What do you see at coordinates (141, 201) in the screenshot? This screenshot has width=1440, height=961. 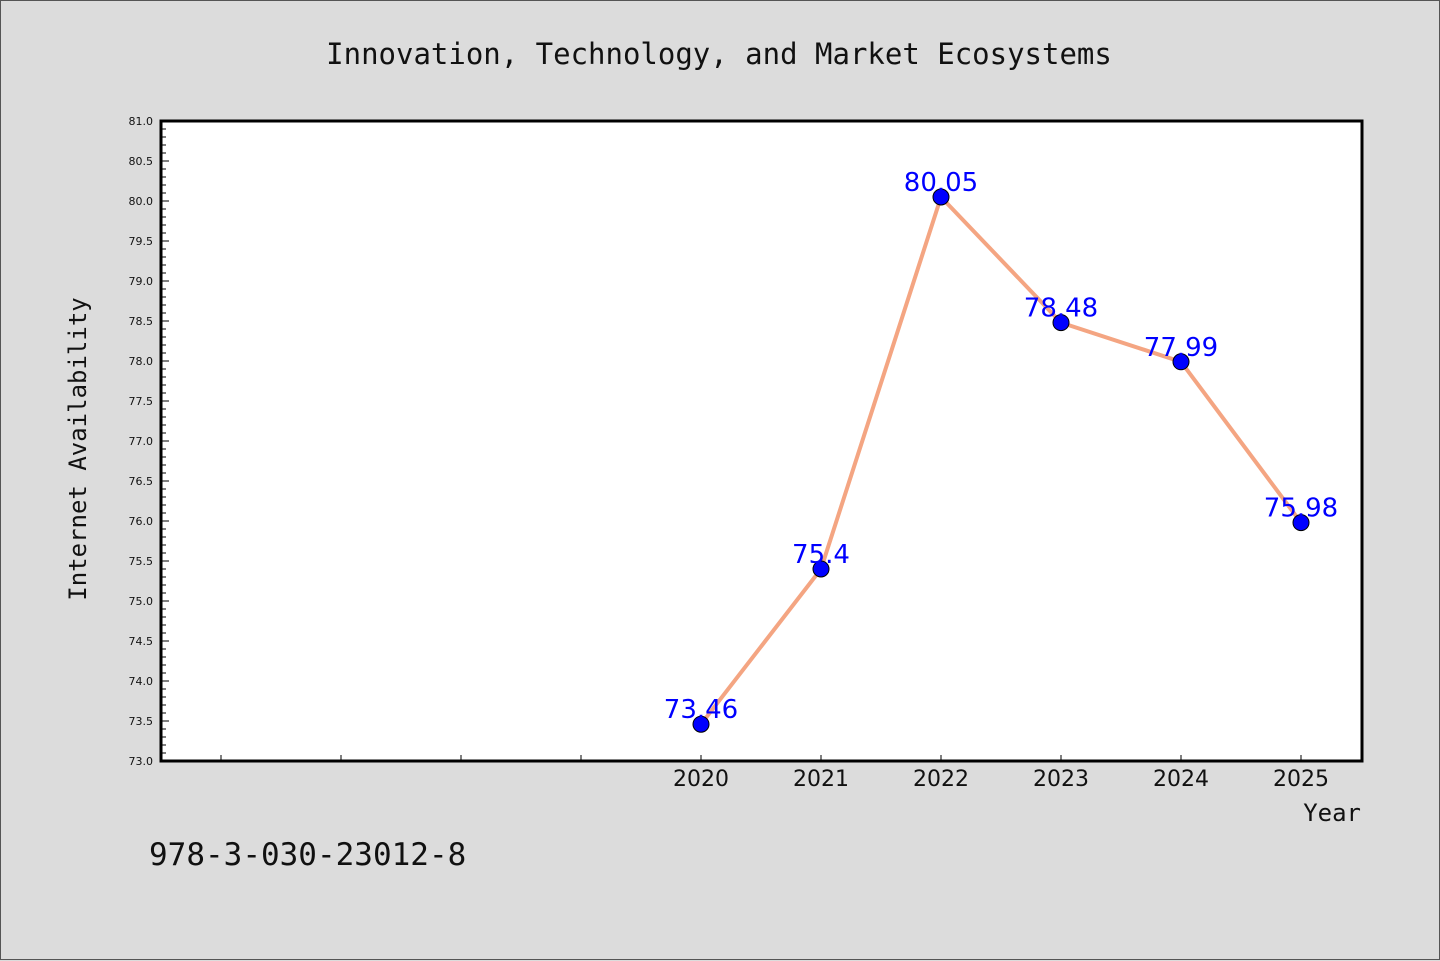 I see `y-tick-label: 80.0` at bounding box center [141, 201].